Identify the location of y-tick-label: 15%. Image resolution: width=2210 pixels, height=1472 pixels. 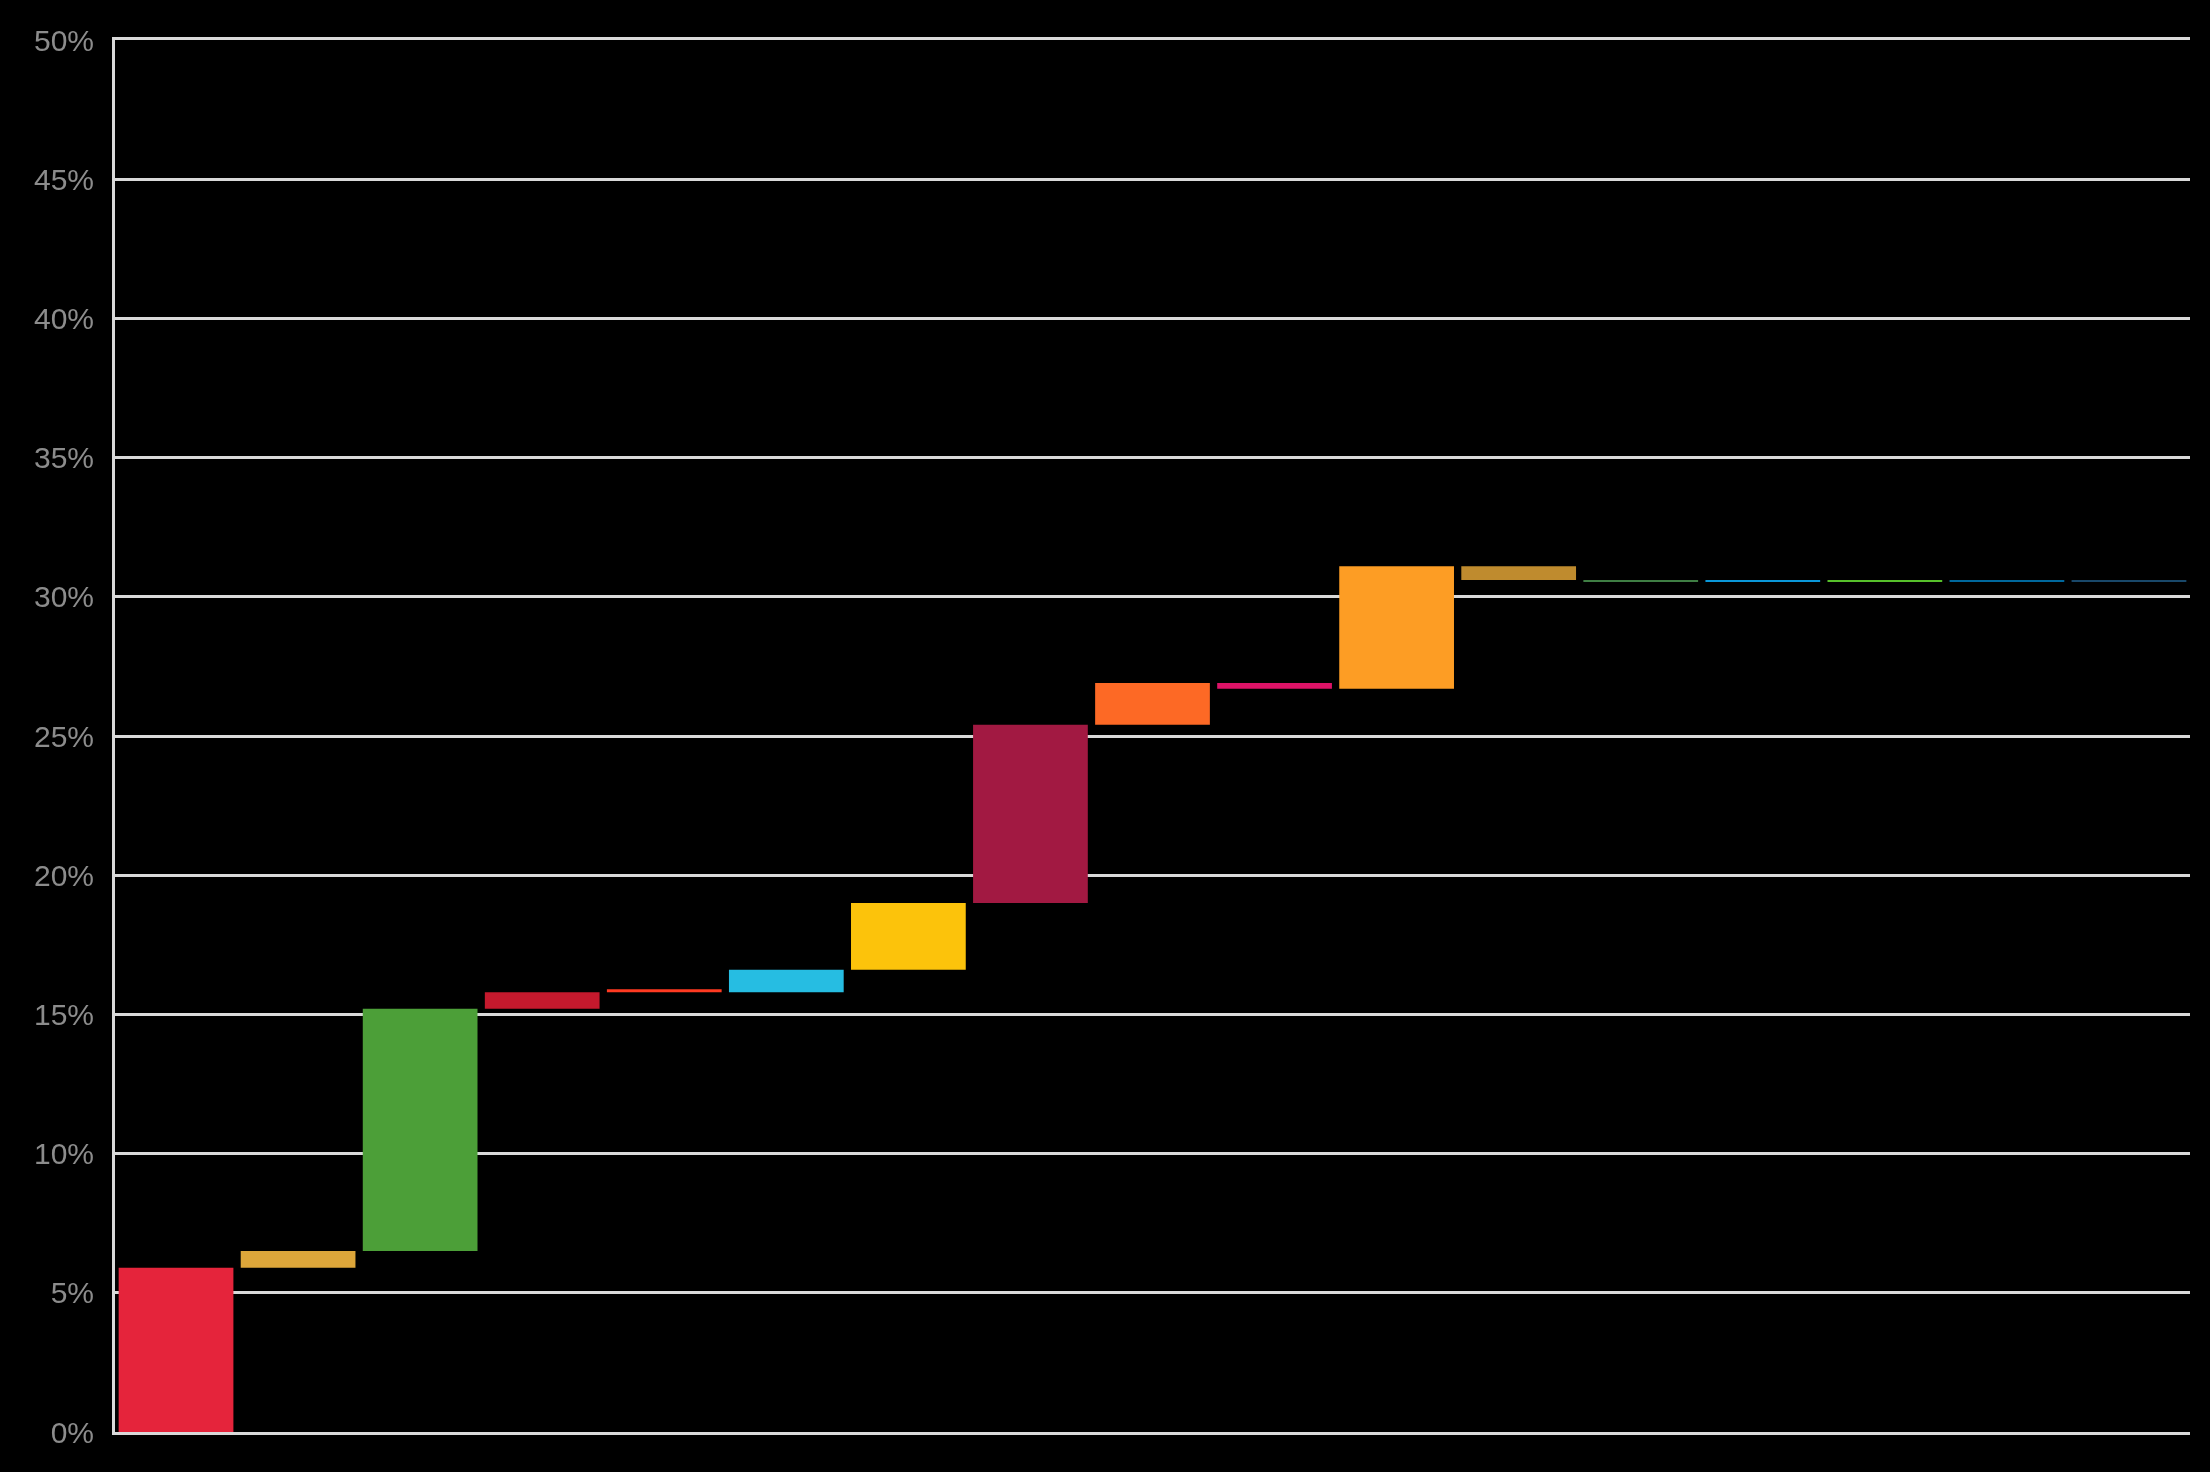
(63, 1014).